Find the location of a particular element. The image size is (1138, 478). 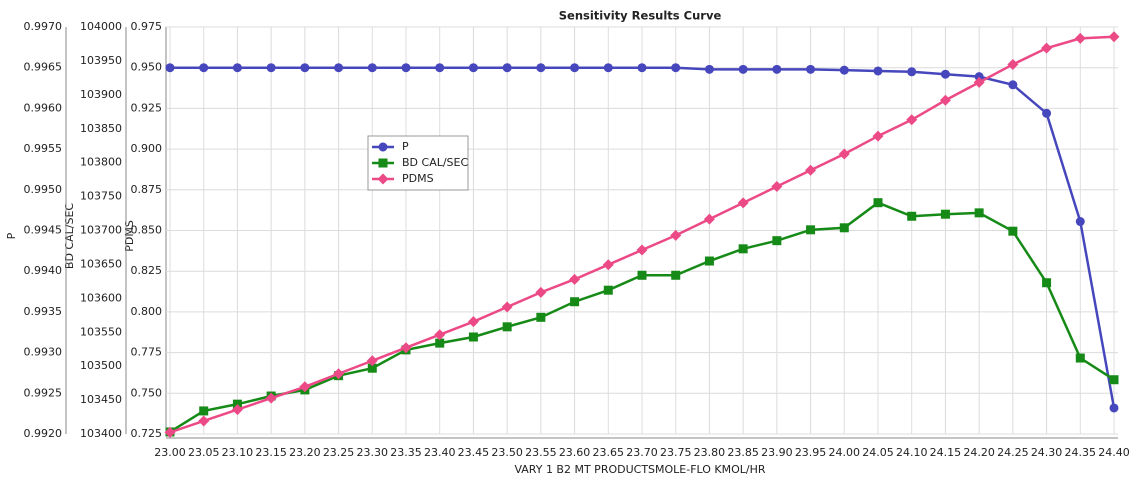

y3-tick-label: 0.950 is located at coordinates (147, 67).